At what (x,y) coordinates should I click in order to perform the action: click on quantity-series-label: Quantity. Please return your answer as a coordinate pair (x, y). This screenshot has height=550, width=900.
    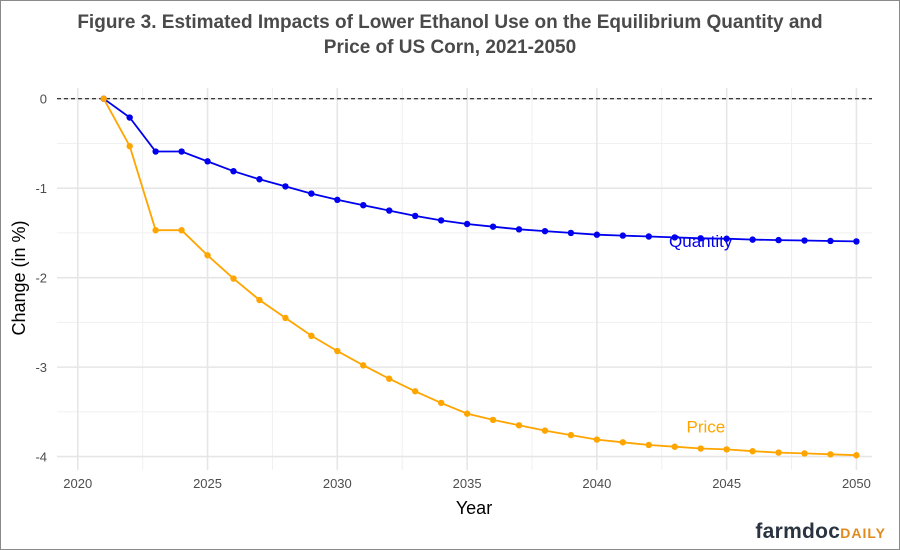
    Looking at the image, I should click on (701, 241).